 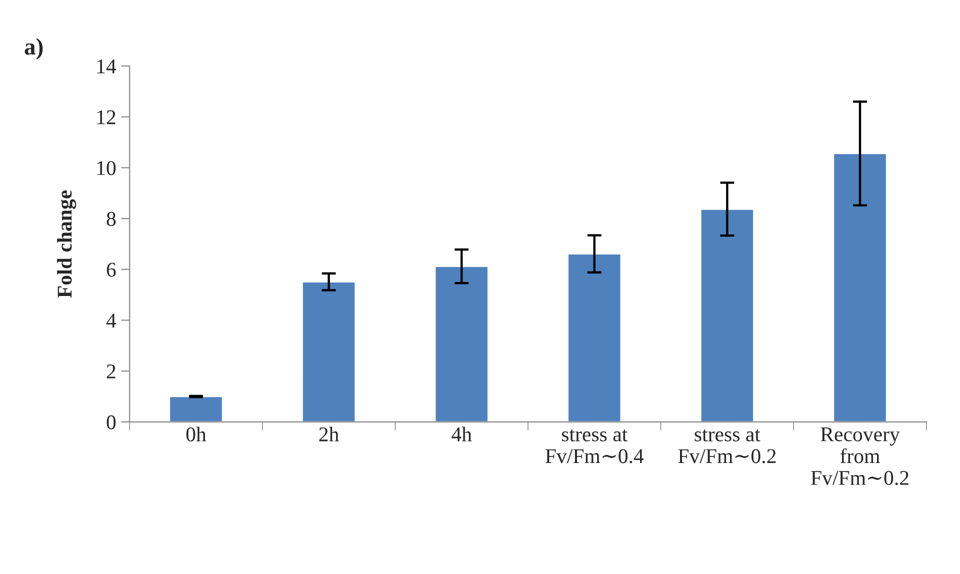 I want to click on y-tick-label: 4, so click(x=111, y=321).